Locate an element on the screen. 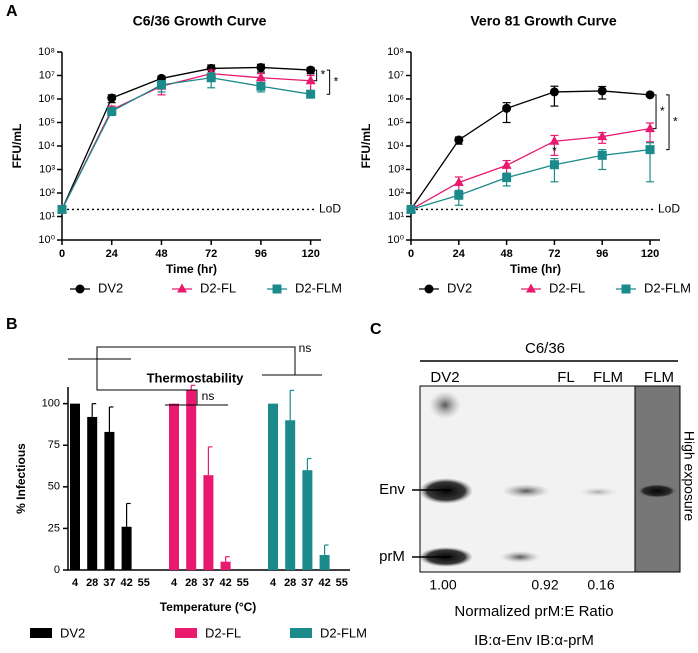 This screenshot has height=653, width=698. panel-label: B is located at coordinates (12, 324).